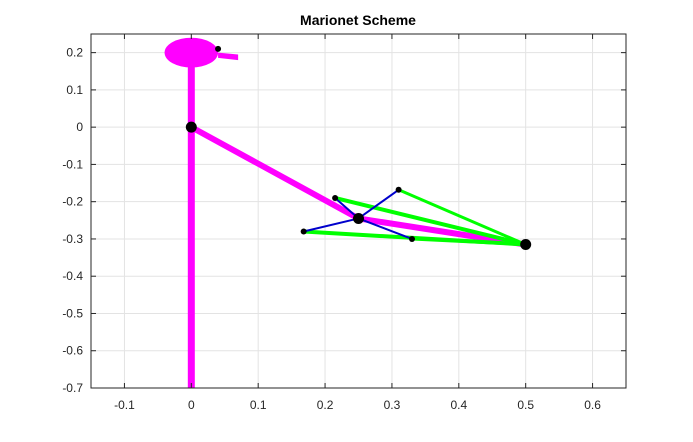 The height and width of the screenshot is (442, 693). What do you see at coordinates (72, 164) in the screenshot?
I see `y-tick-label: -0.1` at bounding box center [72, 164].